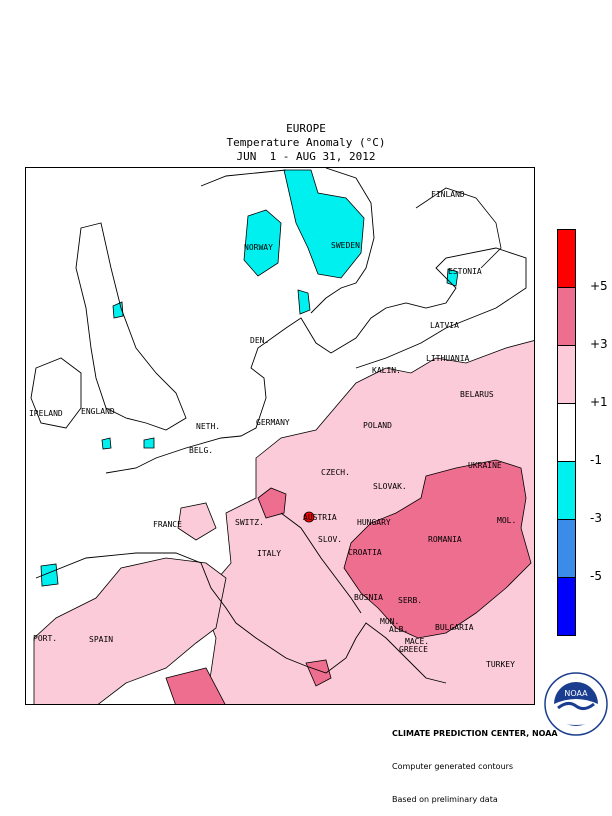 This screenshot has height=816, width=612. What do you see at coordinates (101, 639) in the screenshot?
I see `label-spain: SPAIN` at bounding box center [101, 639].